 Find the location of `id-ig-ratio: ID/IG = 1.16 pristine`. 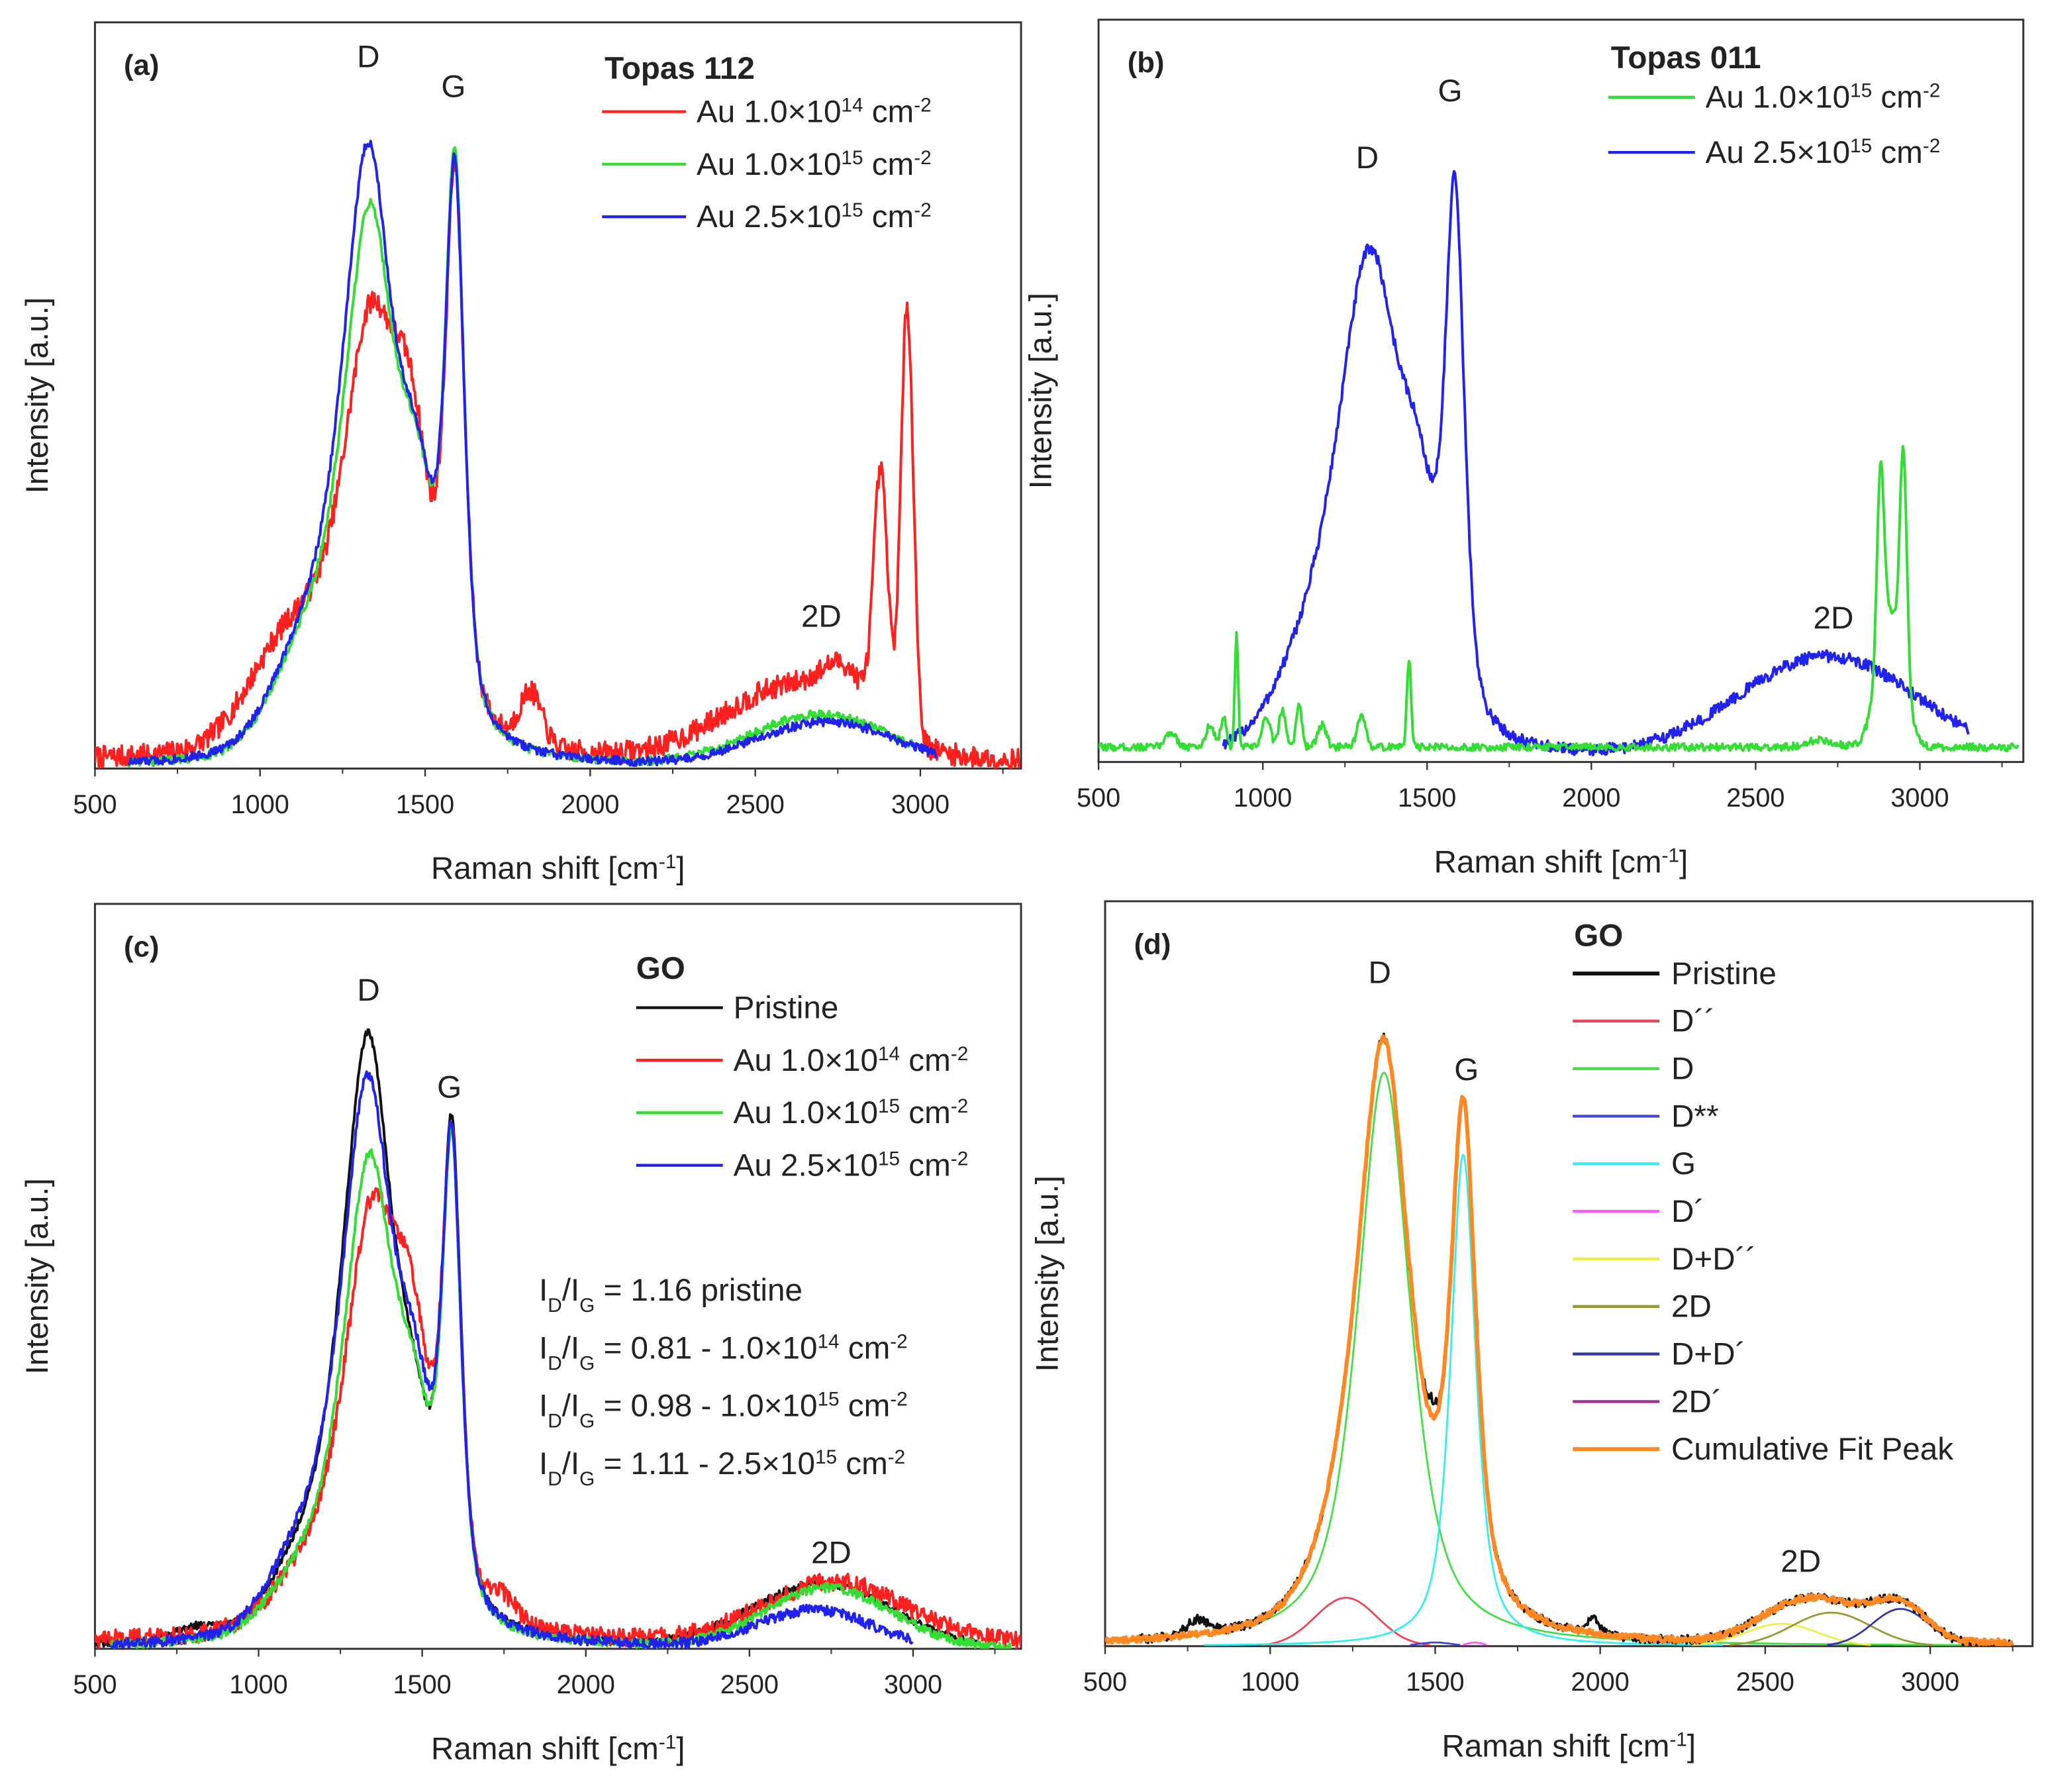

id-ig-ratio: ID/IG = 1.16 pristine is located at coordinates (671, 1295).